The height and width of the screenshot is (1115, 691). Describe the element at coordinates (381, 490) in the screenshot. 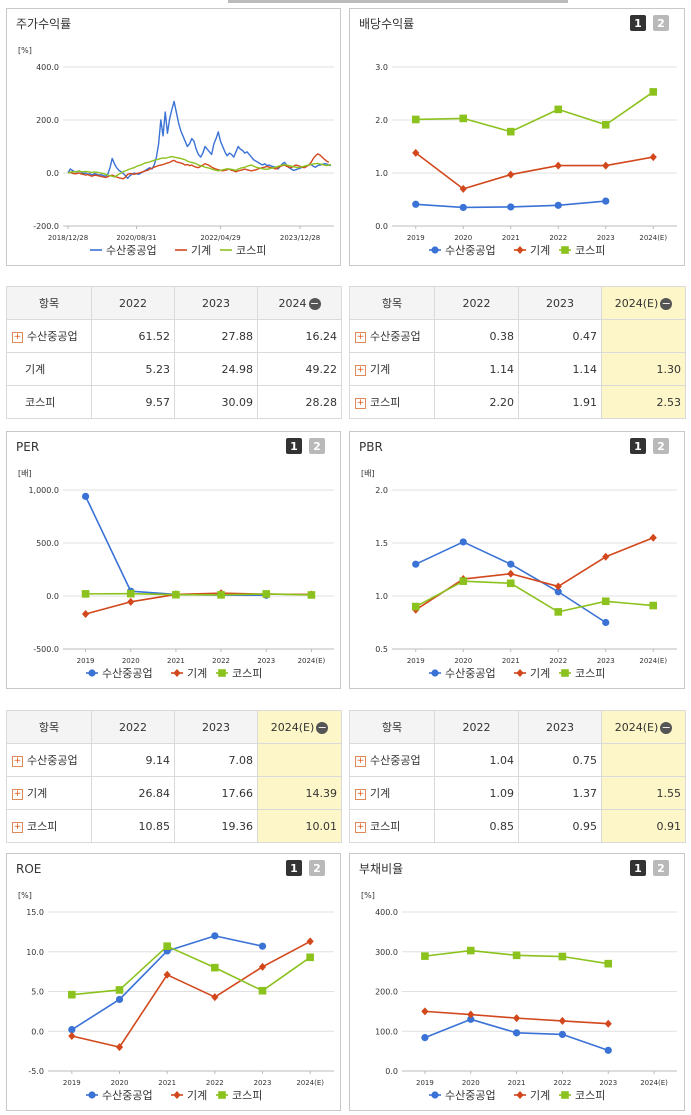

I see `y-tick-label: 2.0` at that location.